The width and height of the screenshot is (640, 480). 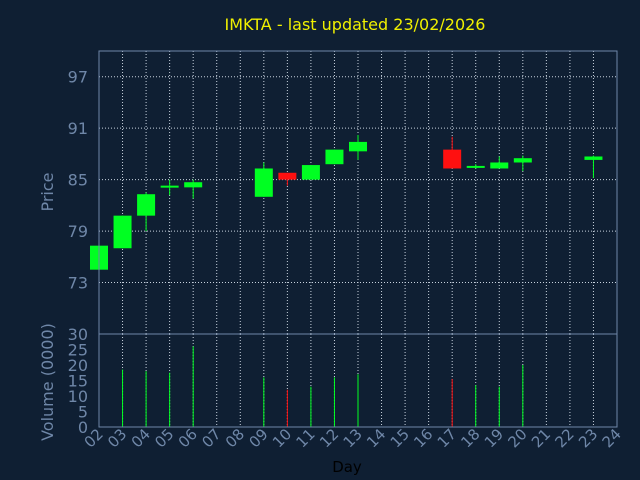 I want to click on price-tick-label: 85, so click(x=78, y=180).